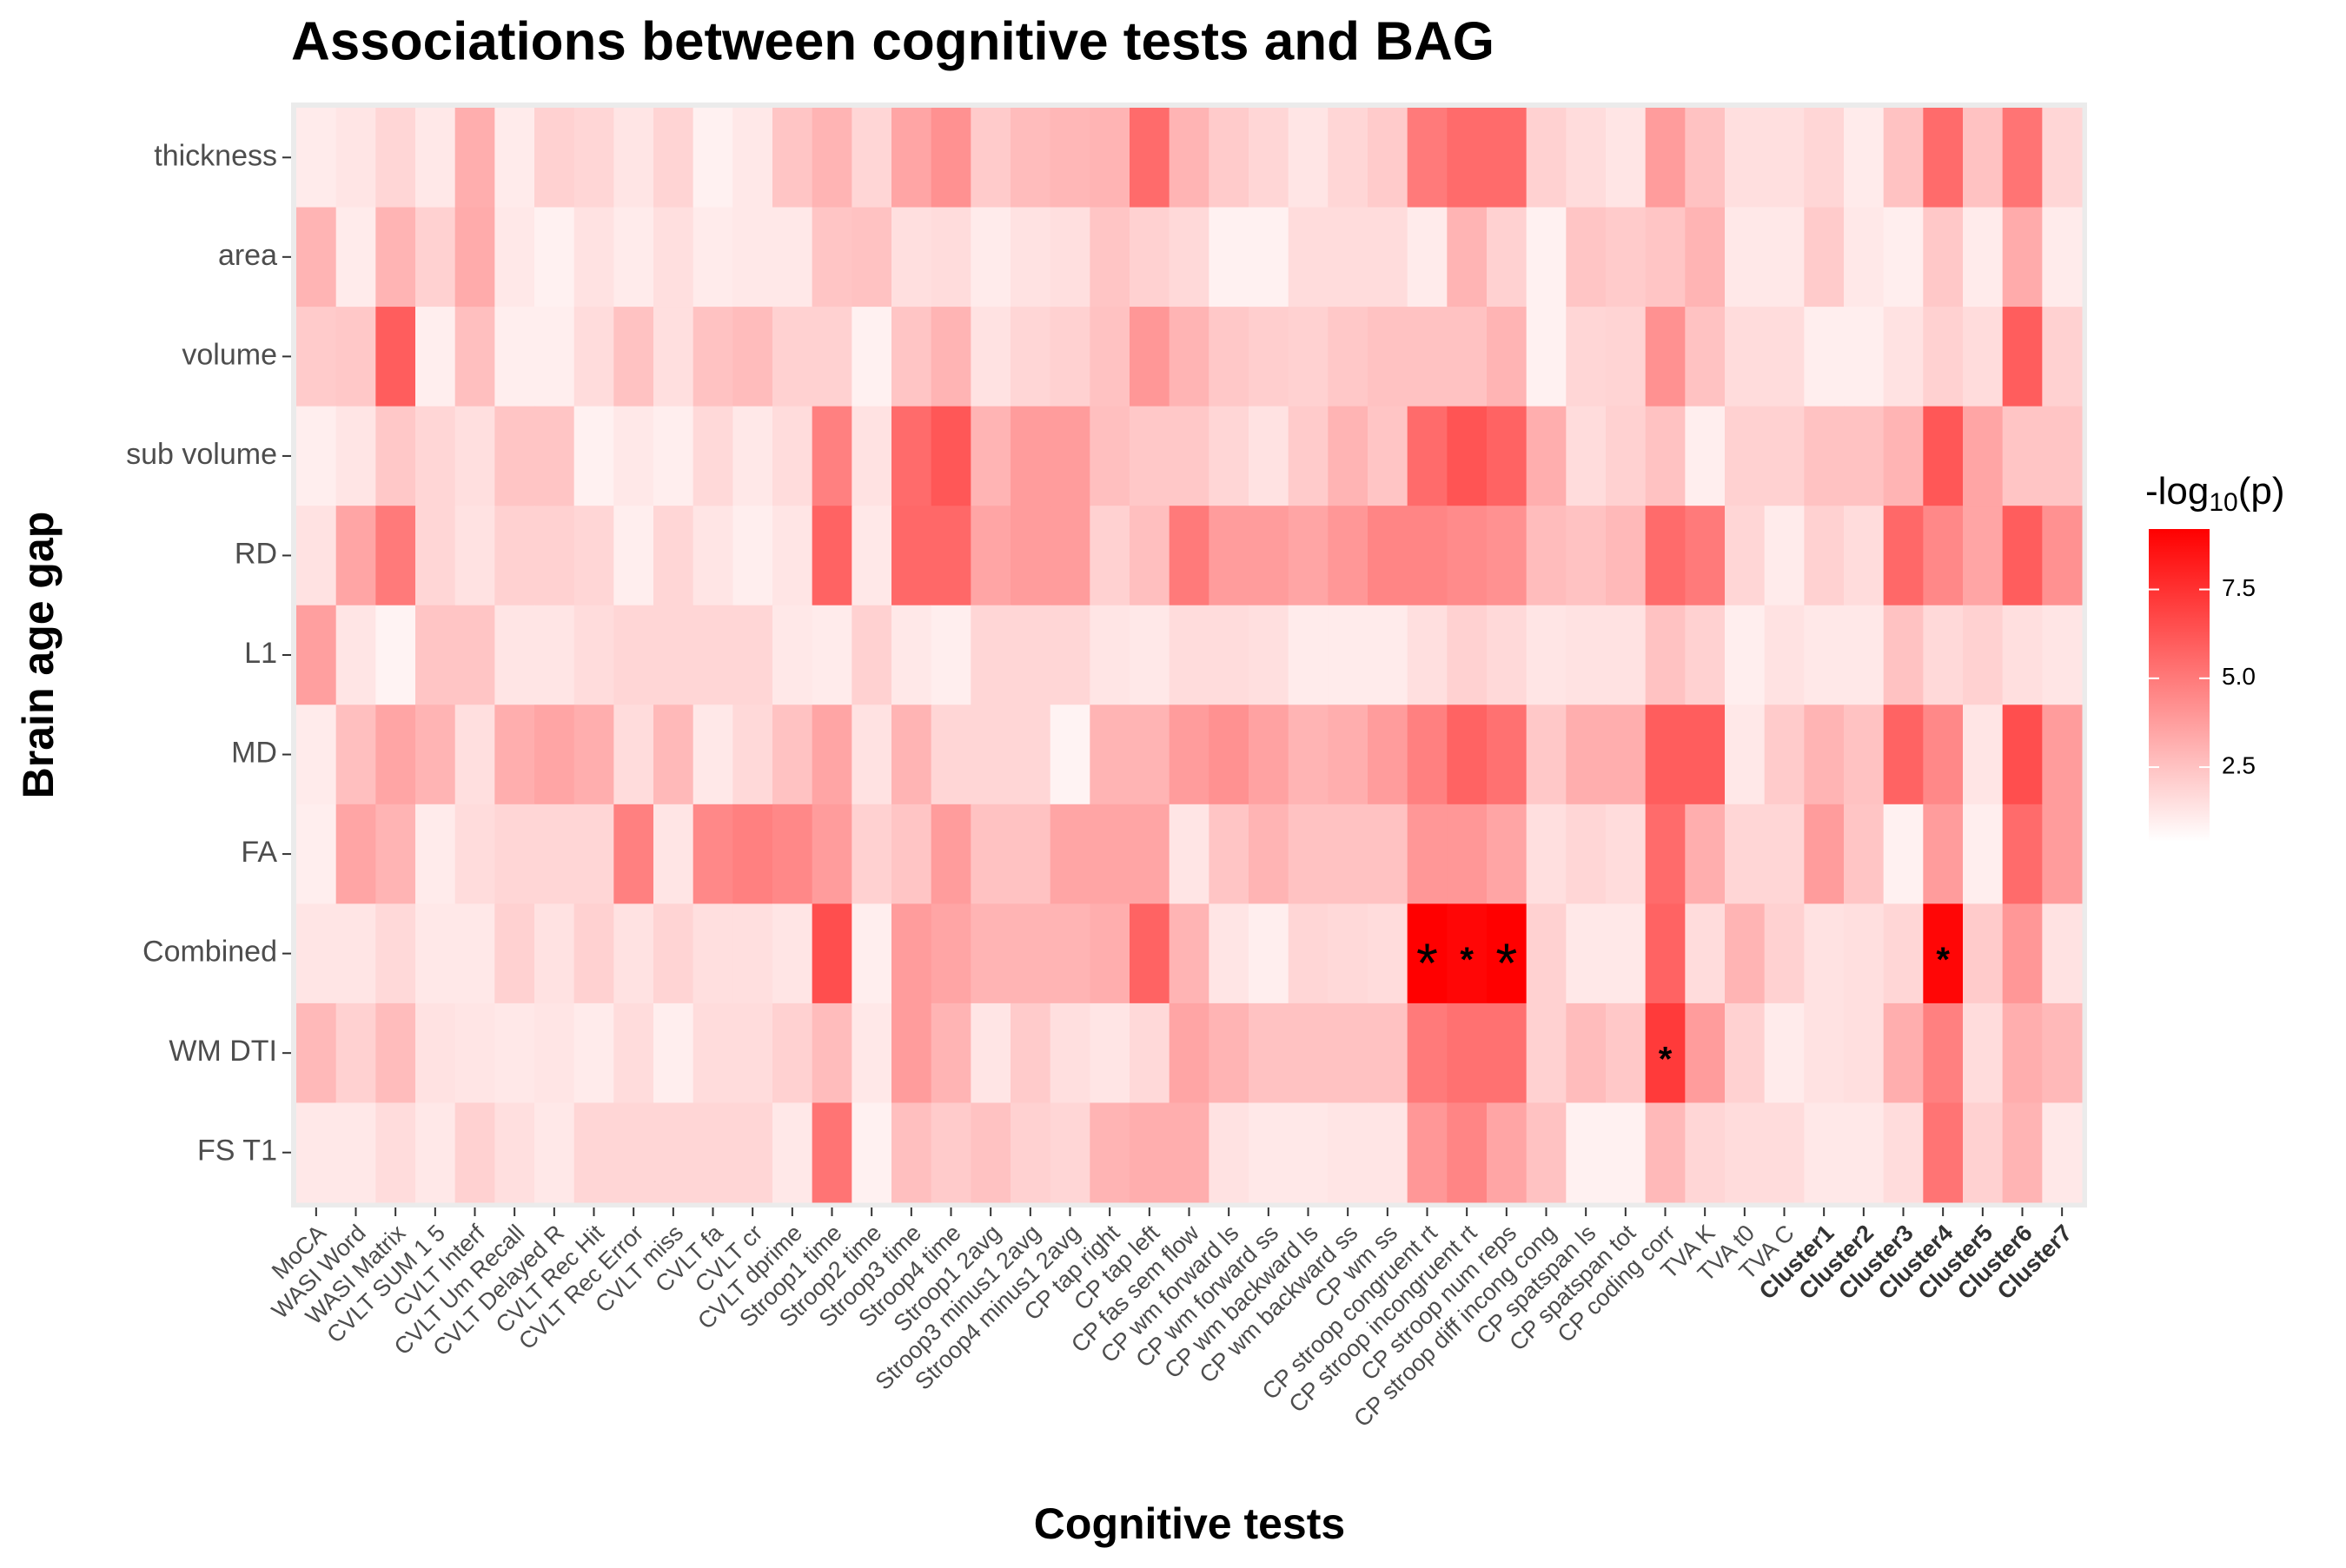  I want to click on legend-title: -log10(p), so click(2215, 493).